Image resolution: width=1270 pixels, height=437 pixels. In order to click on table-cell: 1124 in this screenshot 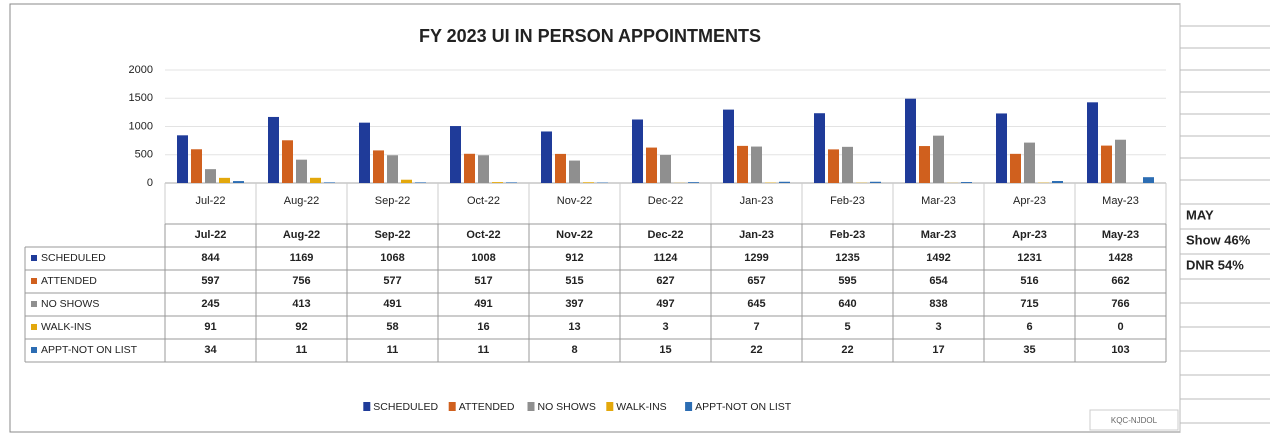, I will do `click(666, 258)`.